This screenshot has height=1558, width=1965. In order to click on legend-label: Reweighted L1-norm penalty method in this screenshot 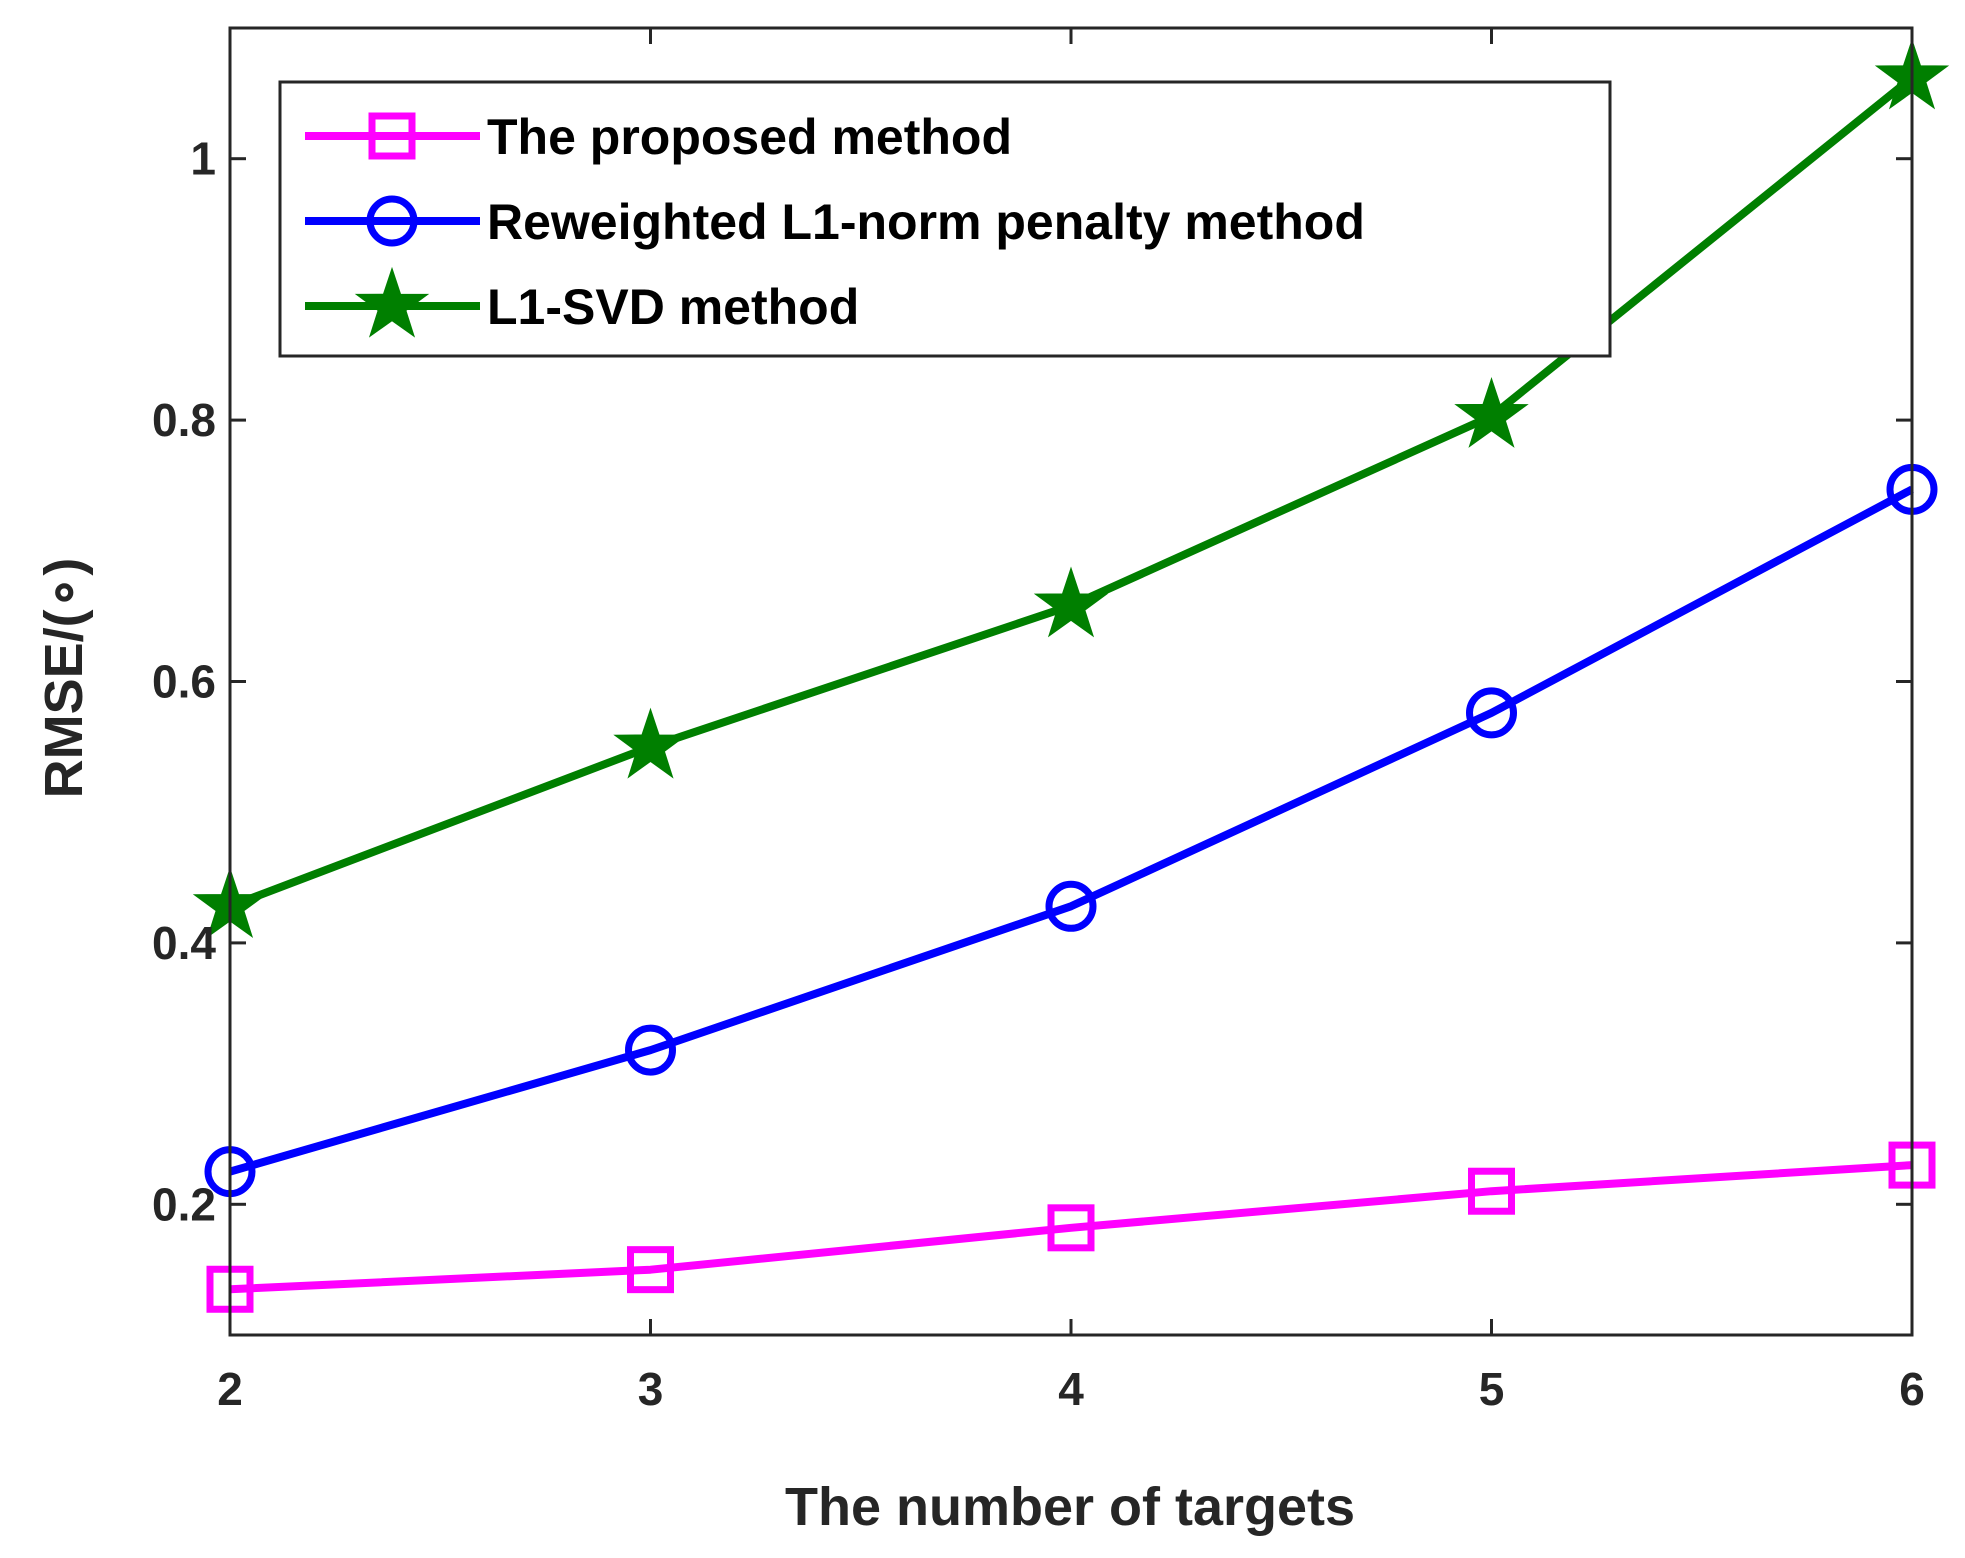, I will do `click(926, 222)`.